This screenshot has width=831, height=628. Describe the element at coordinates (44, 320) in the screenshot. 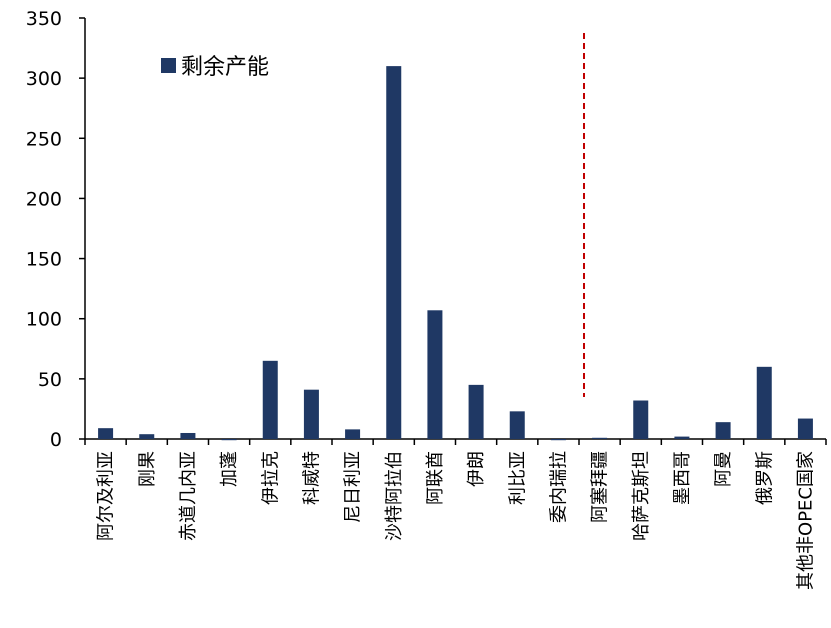

I see `y-tick-label: 100` at that location.